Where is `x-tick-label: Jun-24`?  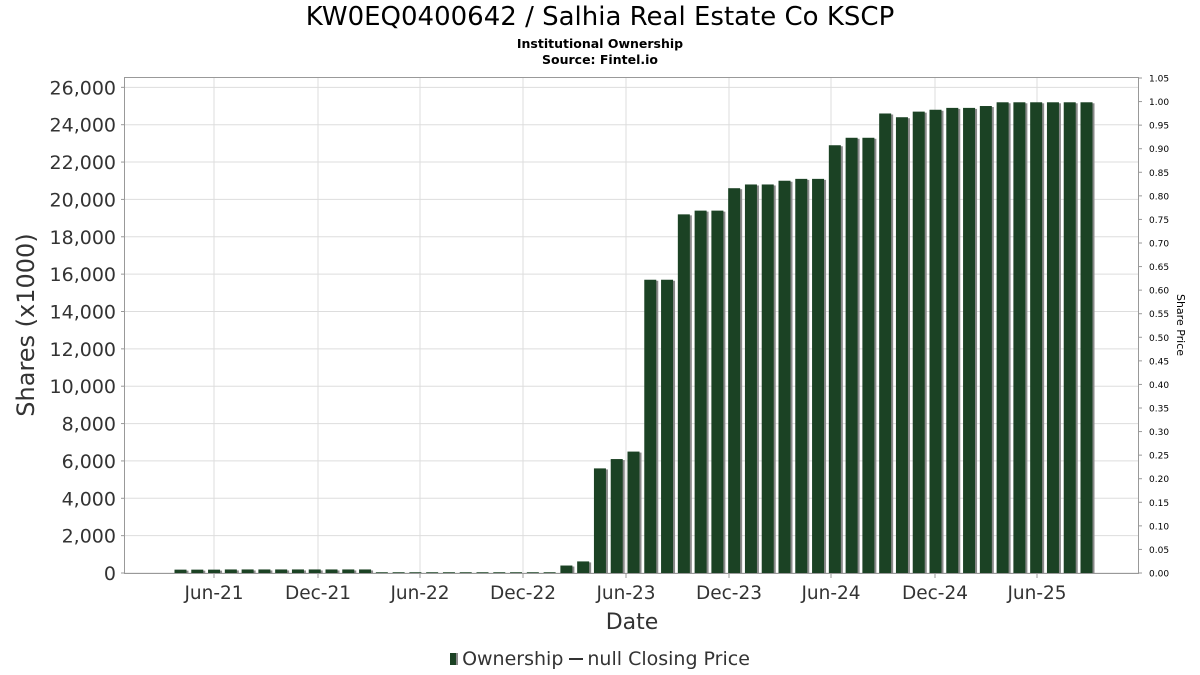
x-tick-label: Jun-24 is located at coordinates (830, 593).